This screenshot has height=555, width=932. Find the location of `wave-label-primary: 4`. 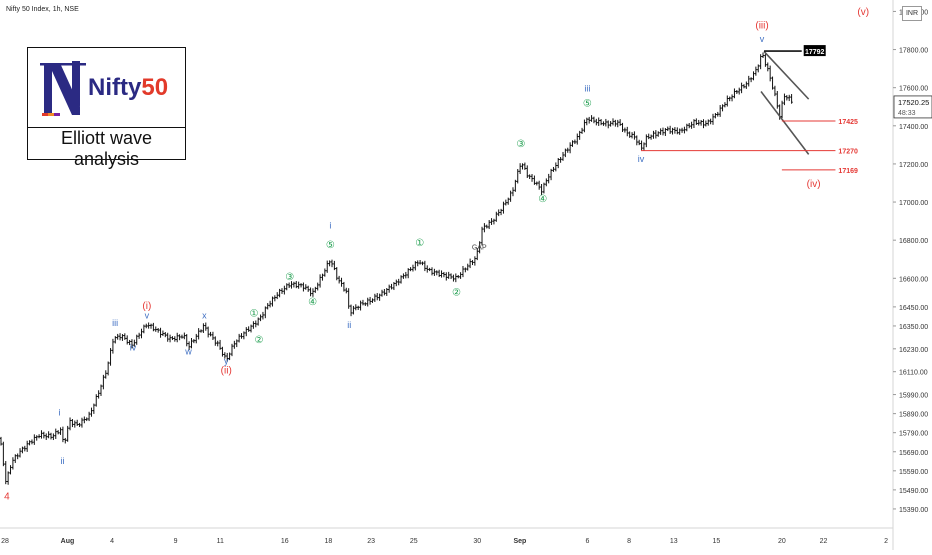

wave-label-primary: 4 is located at coordinates (7, 496).